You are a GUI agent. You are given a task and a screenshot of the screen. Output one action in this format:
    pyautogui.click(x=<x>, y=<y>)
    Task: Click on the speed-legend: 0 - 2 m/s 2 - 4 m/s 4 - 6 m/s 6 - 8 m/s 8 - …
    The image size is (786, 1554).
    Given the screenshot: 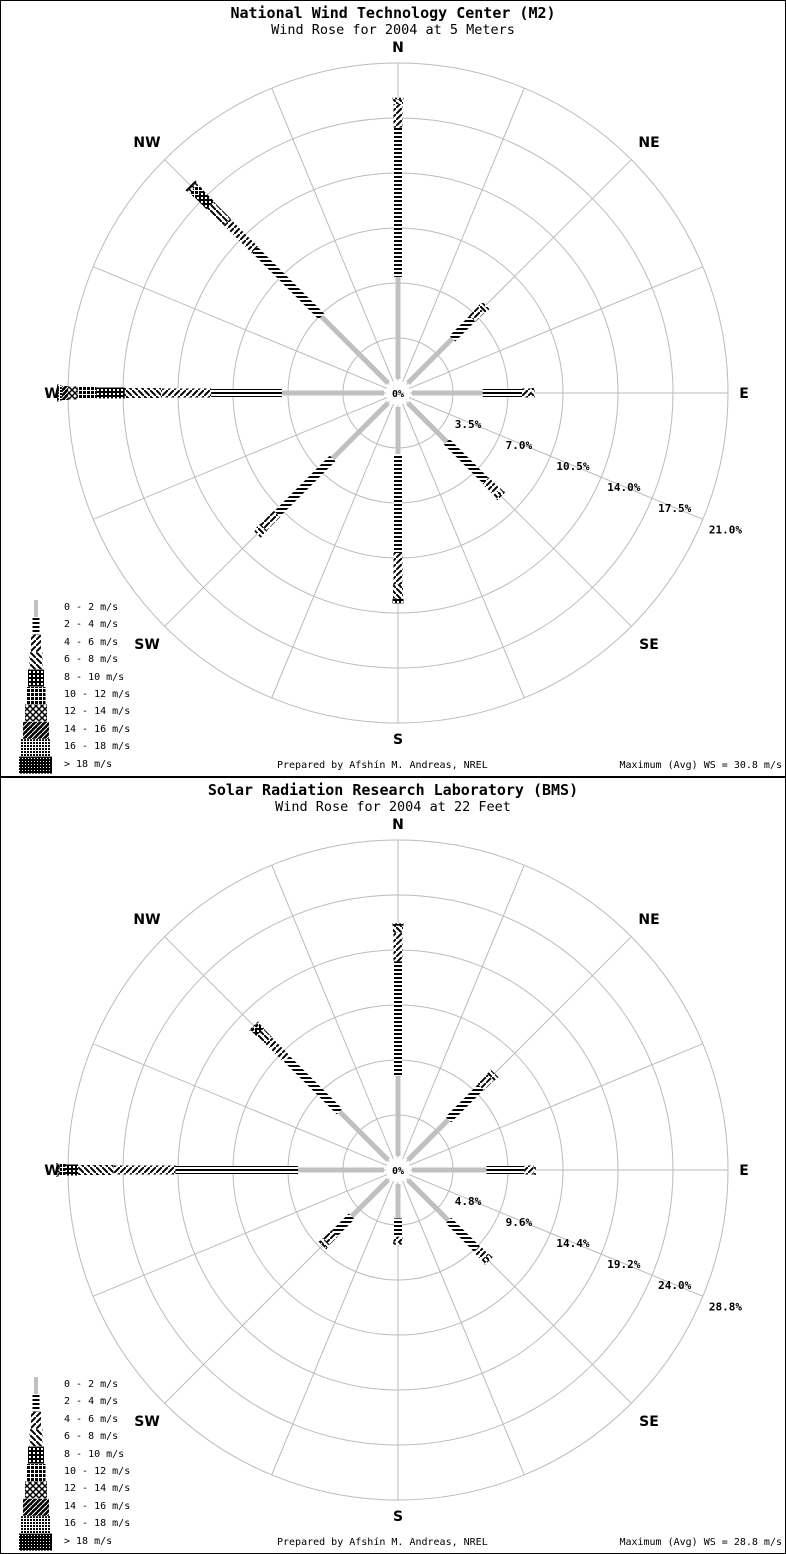 What is the action you would take?
    pyautogui.click(x=92, y=1464)
    